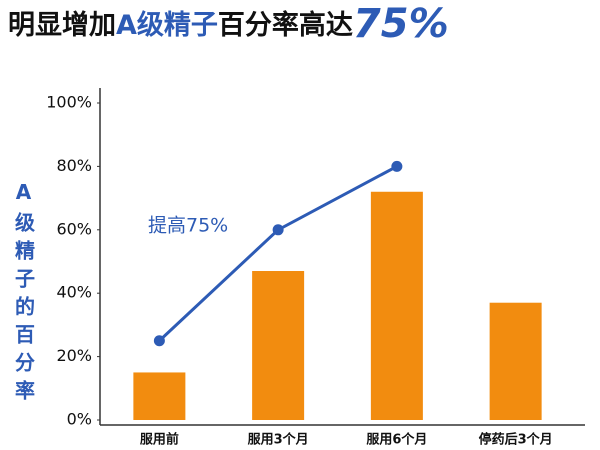  Describe the element at coordinates (74, 228) in the screenshot. I see `y-tick-label: 60%` at that location.